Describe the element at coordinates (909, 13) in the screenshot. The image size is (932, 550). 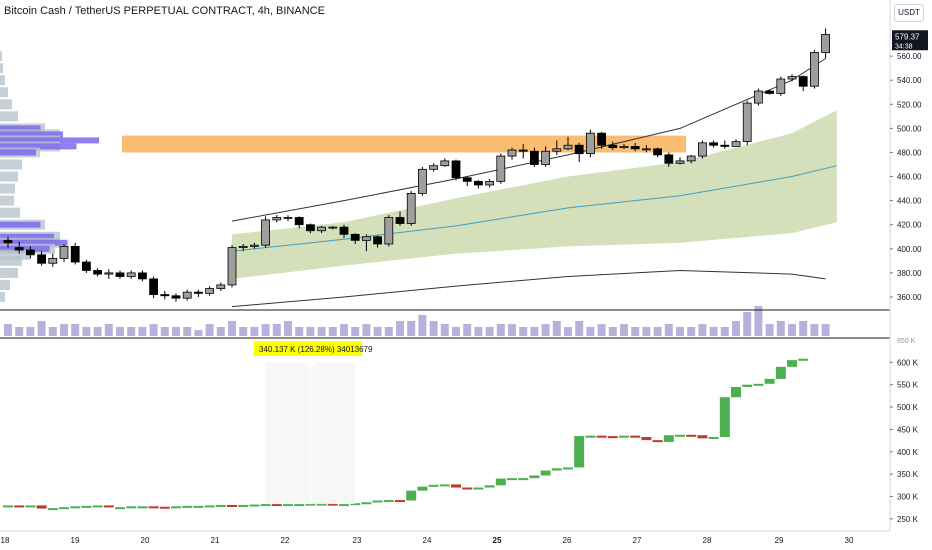
I see `currency-button: USDT` at that location.